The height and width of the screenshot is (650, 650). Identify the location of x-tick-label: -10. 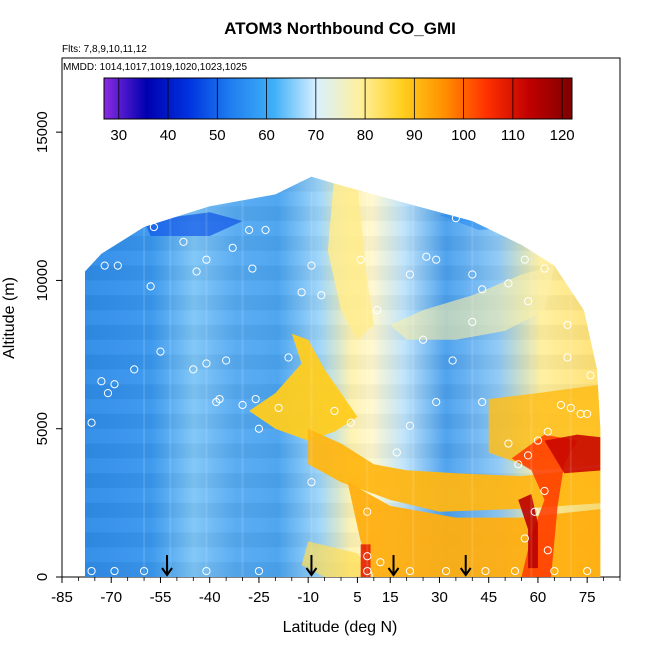
(308, 597).